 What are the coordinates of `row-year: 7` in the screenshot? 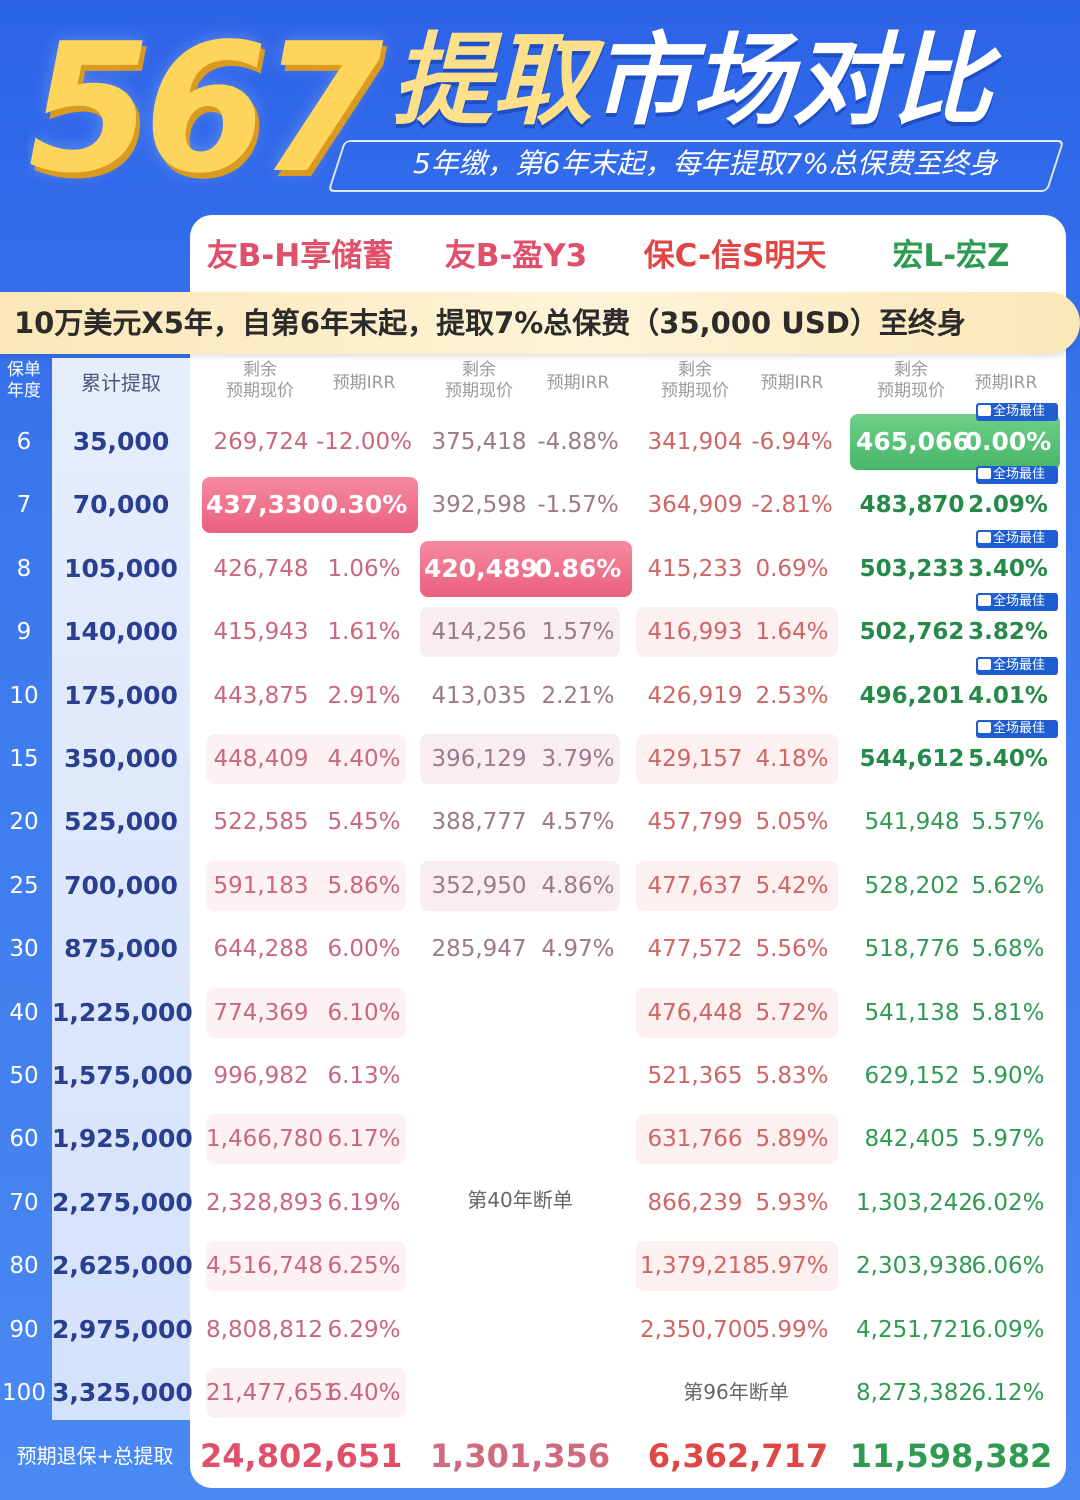 It's located at (24, 505).